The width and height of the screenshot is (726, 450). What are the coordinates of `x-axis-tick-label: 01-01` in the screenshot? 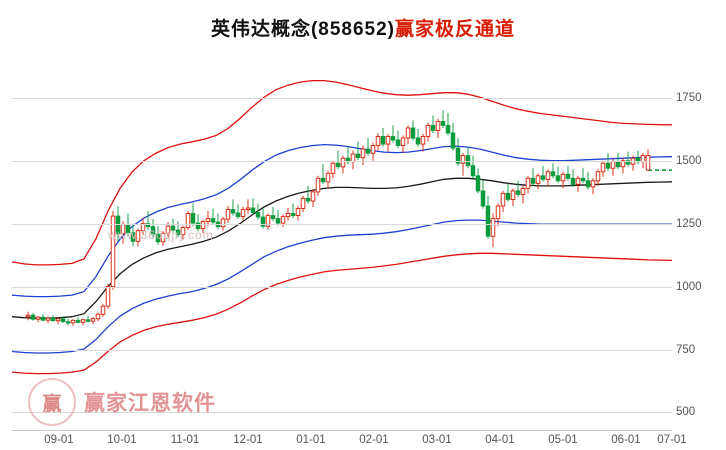 It's located at (311, 440).